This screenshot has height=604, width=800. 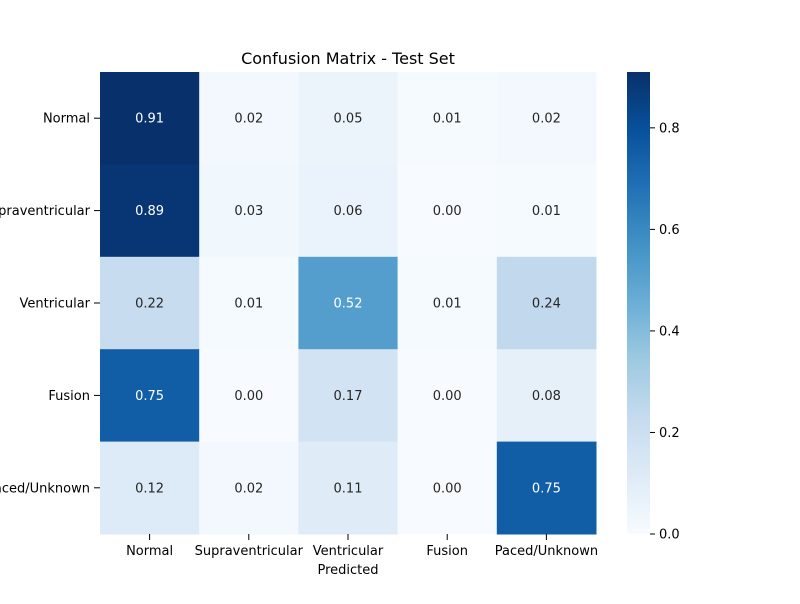 What do you see at coordinates (348, 551) in the screenshot?
I see `x-tick-label: Ventricular` at bounding box center [348, 551].